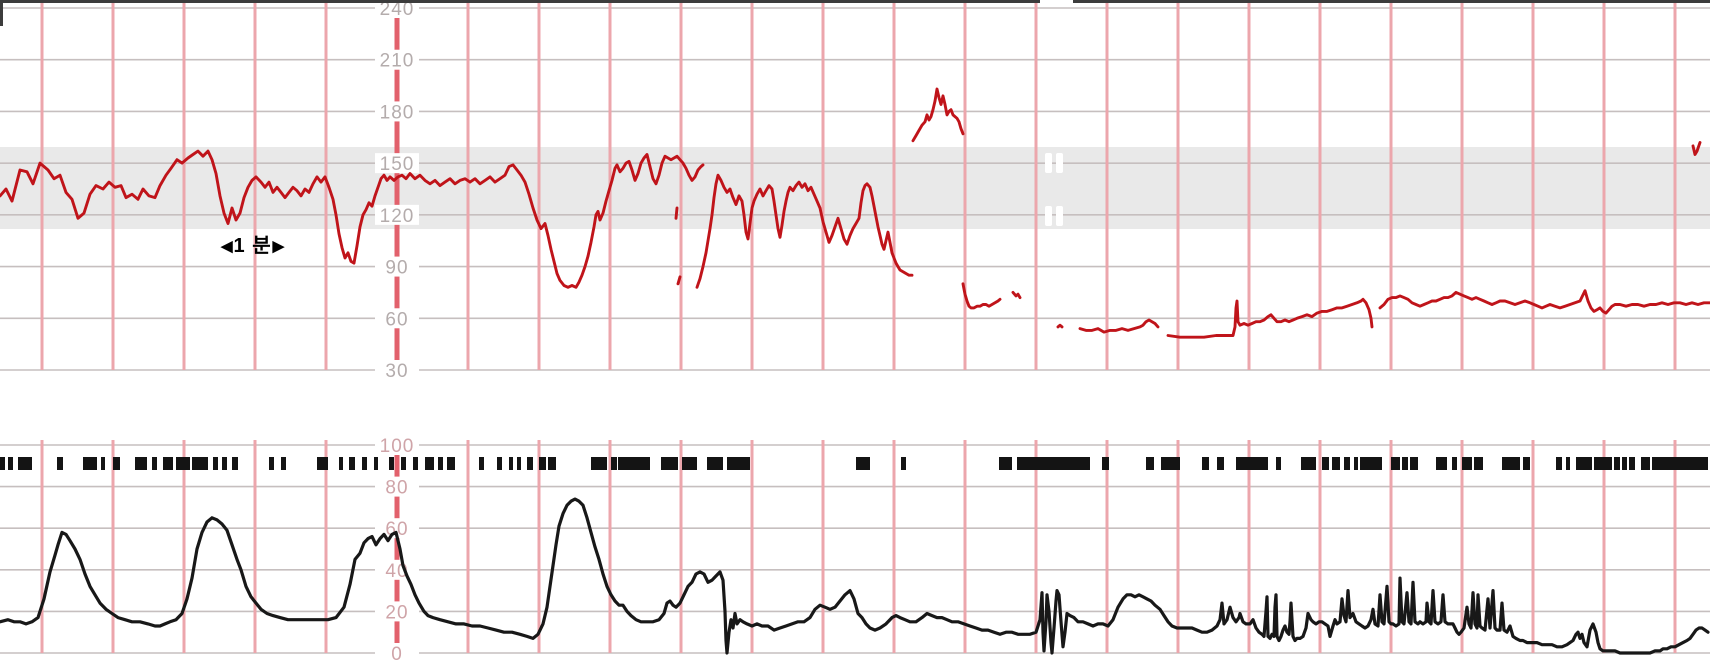 The image size is (1710, 666). What do you see at coordinates (227, 246) in the screenshot?
I see `left-arrow-icon: ◀` at bounding box center [227, 246].